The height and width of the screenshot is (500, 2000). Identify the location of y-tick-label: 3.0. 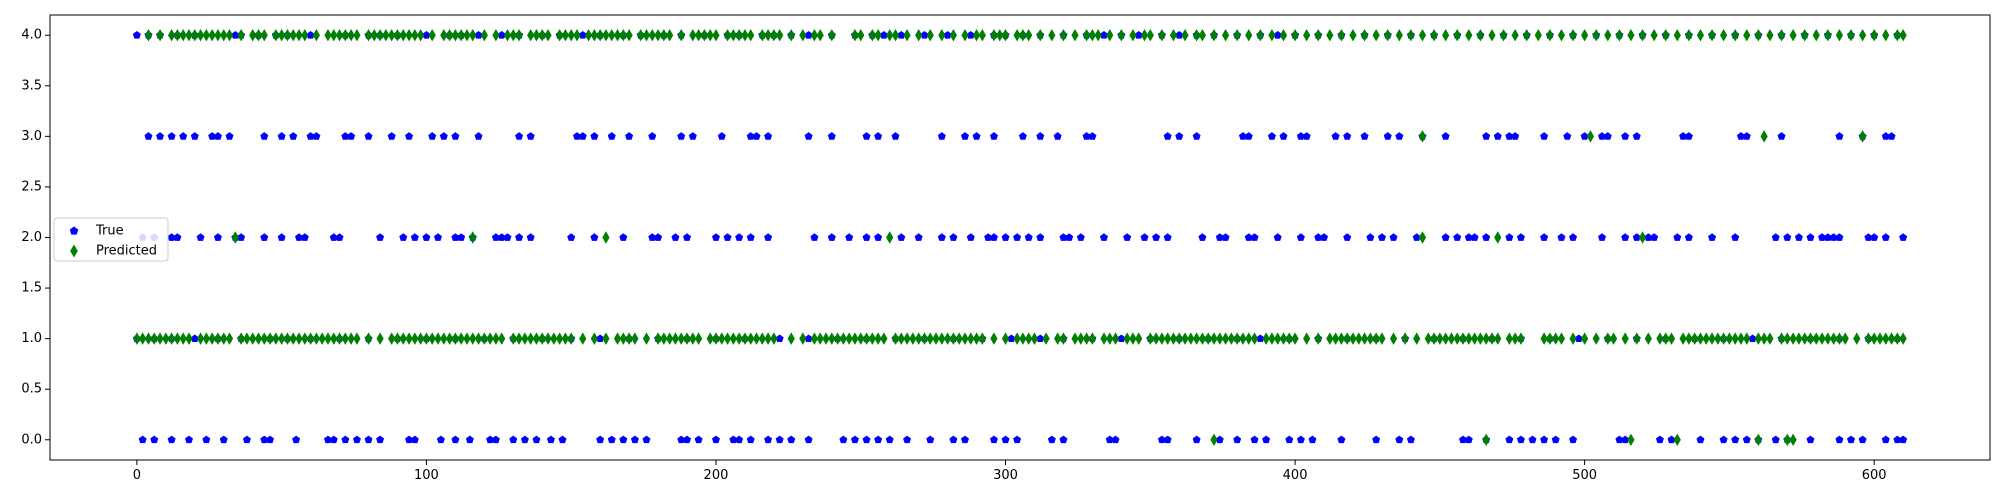
(31, 136).